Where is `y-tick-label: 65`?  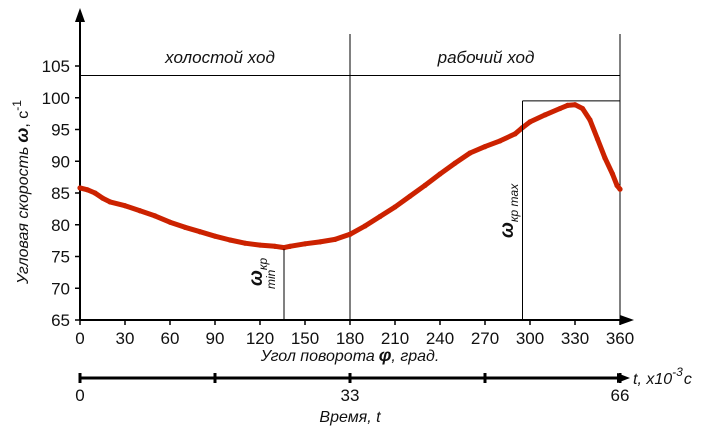
y-tick-label: 65 is located at coordinates (60, 320).